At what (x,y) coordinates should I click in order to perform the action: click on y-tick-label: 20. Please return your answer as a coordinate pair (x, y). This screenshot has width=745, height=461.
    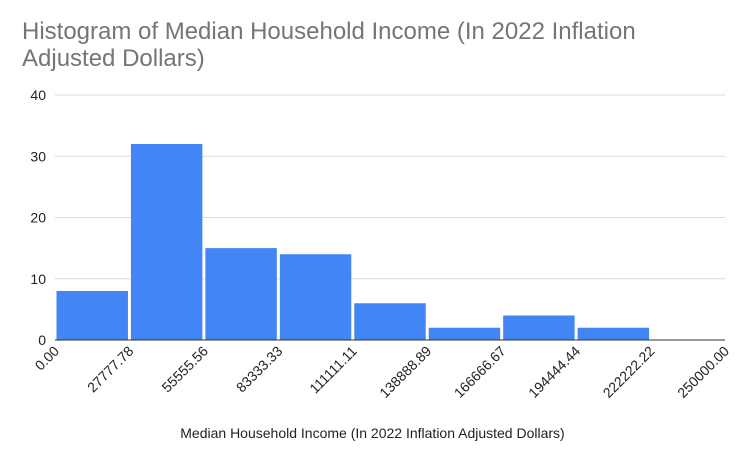
    Looking at the image, I should click on (38, 218).